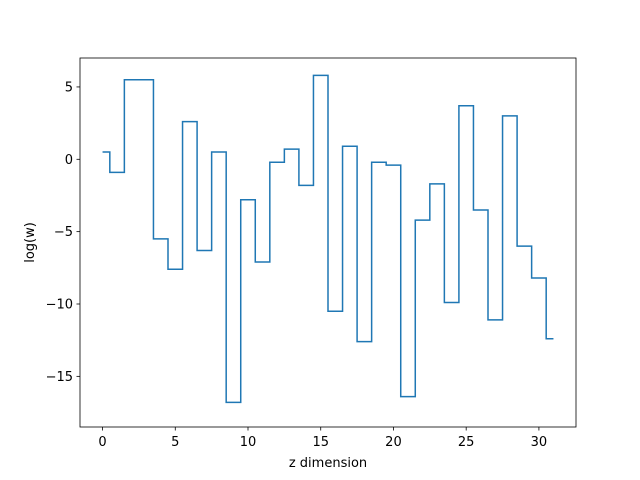 Image resolution: width=640 pixels, height=480 pixels. What do you see at coordinates (59, 305) in the screenshot?
I see `y-tick-label: −10` at bounding box center [59, 305].